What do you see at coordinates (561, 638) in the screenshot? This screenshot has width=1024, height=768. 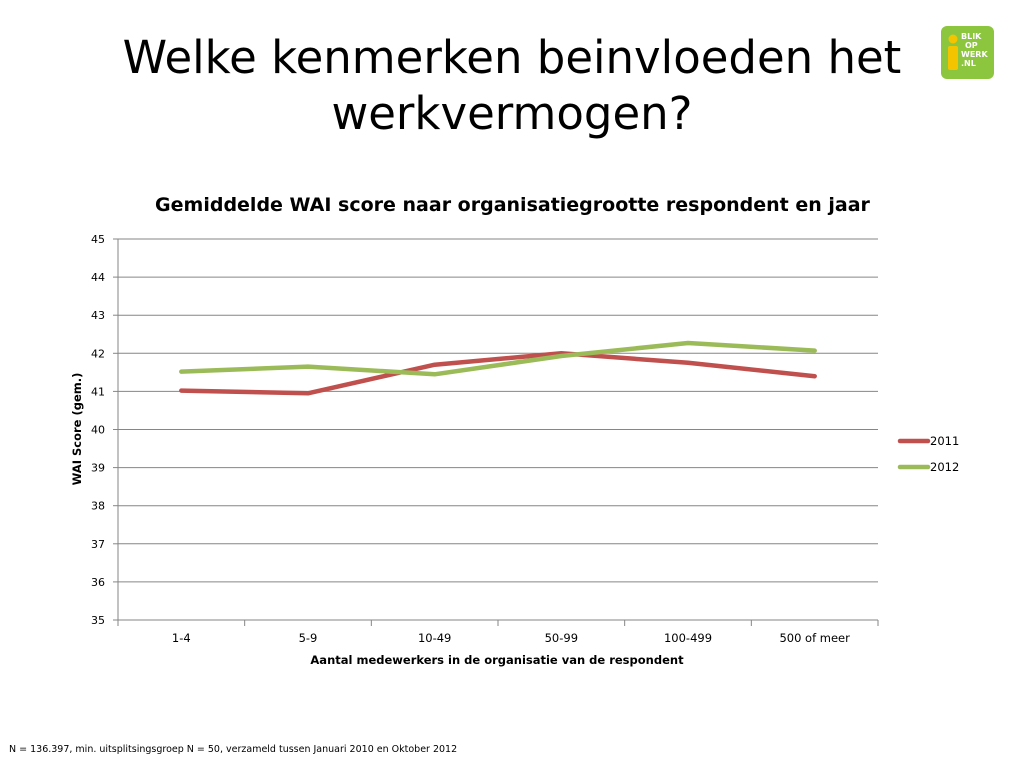 I see `x-tick-label: 50-99` at bounding box center [561, 638].